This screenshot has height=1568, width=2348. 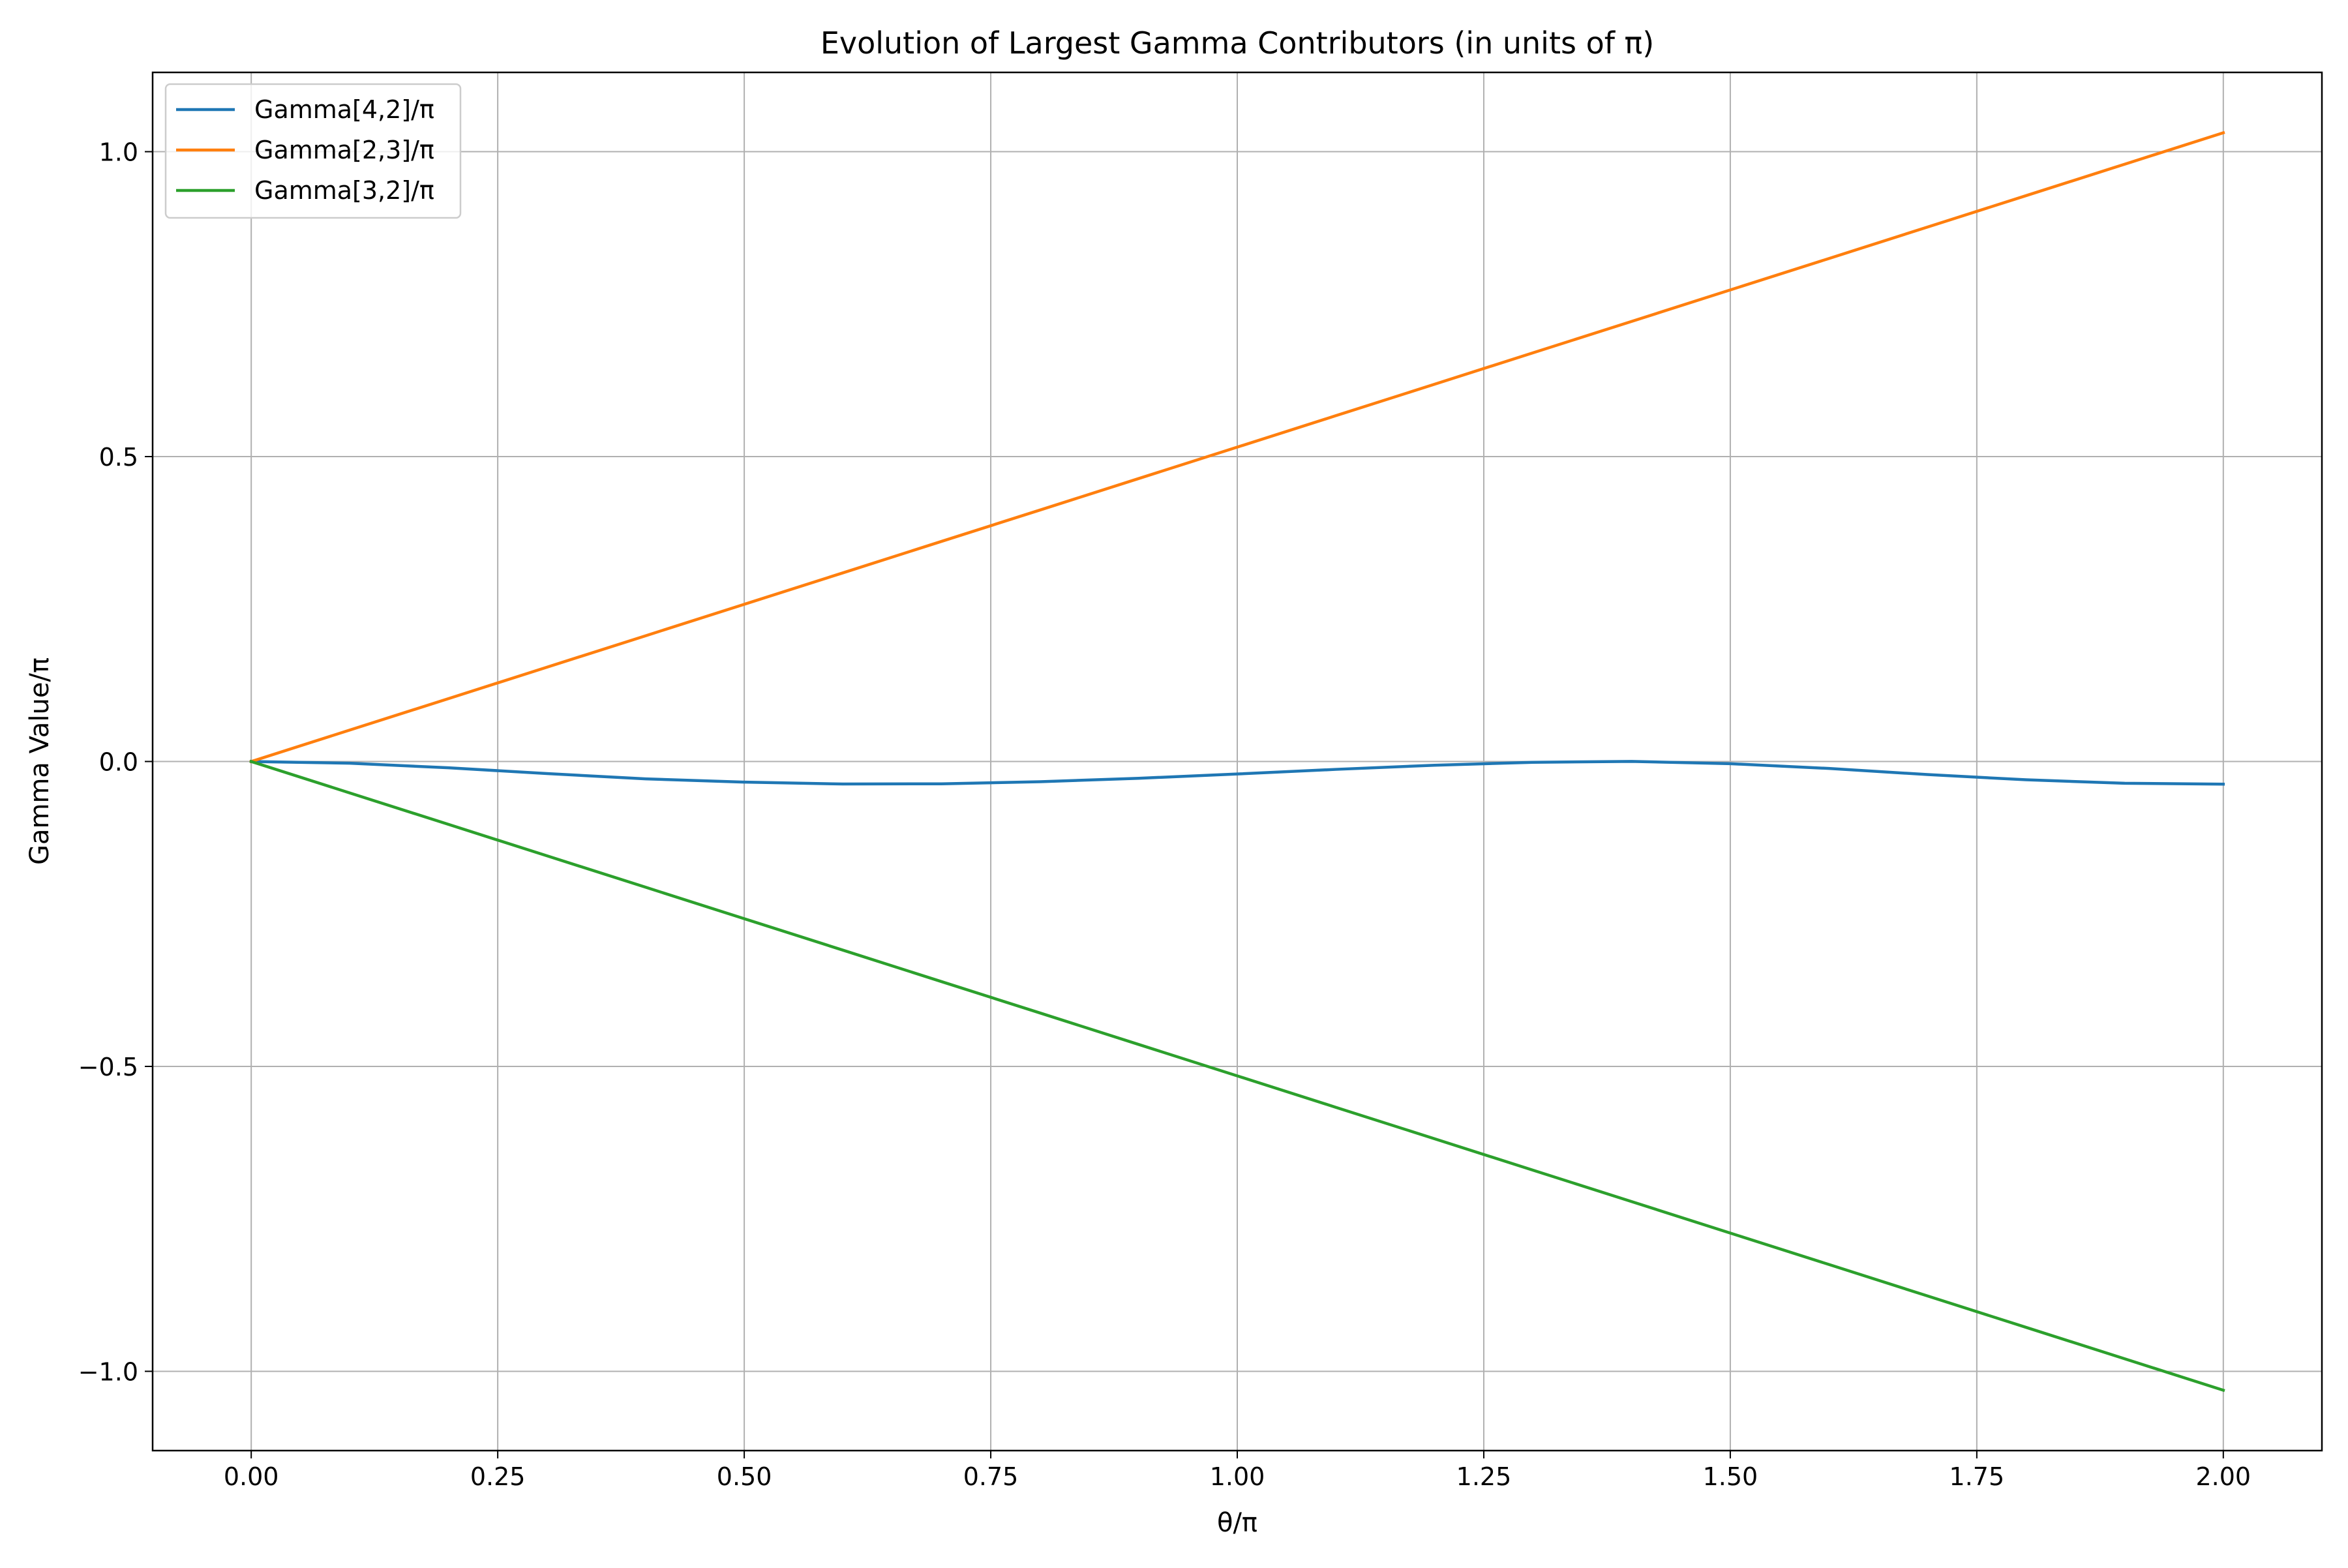 I want to click on legend-box, so click(x=313, y=151).